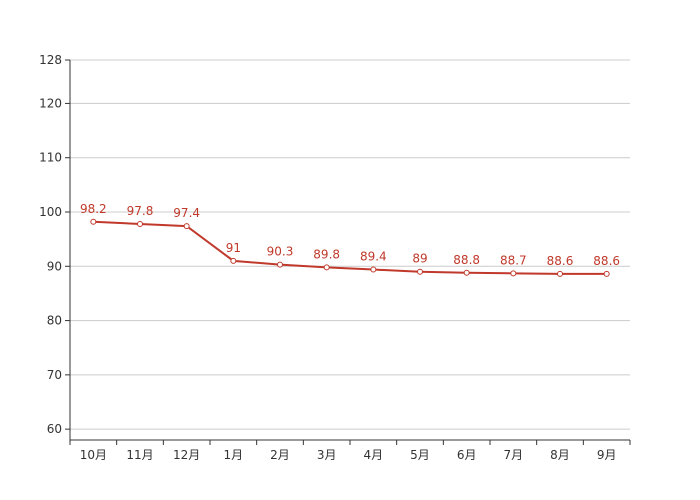 The image size is (700, 500). I want to click on data-label: 91, so click(233, 248).